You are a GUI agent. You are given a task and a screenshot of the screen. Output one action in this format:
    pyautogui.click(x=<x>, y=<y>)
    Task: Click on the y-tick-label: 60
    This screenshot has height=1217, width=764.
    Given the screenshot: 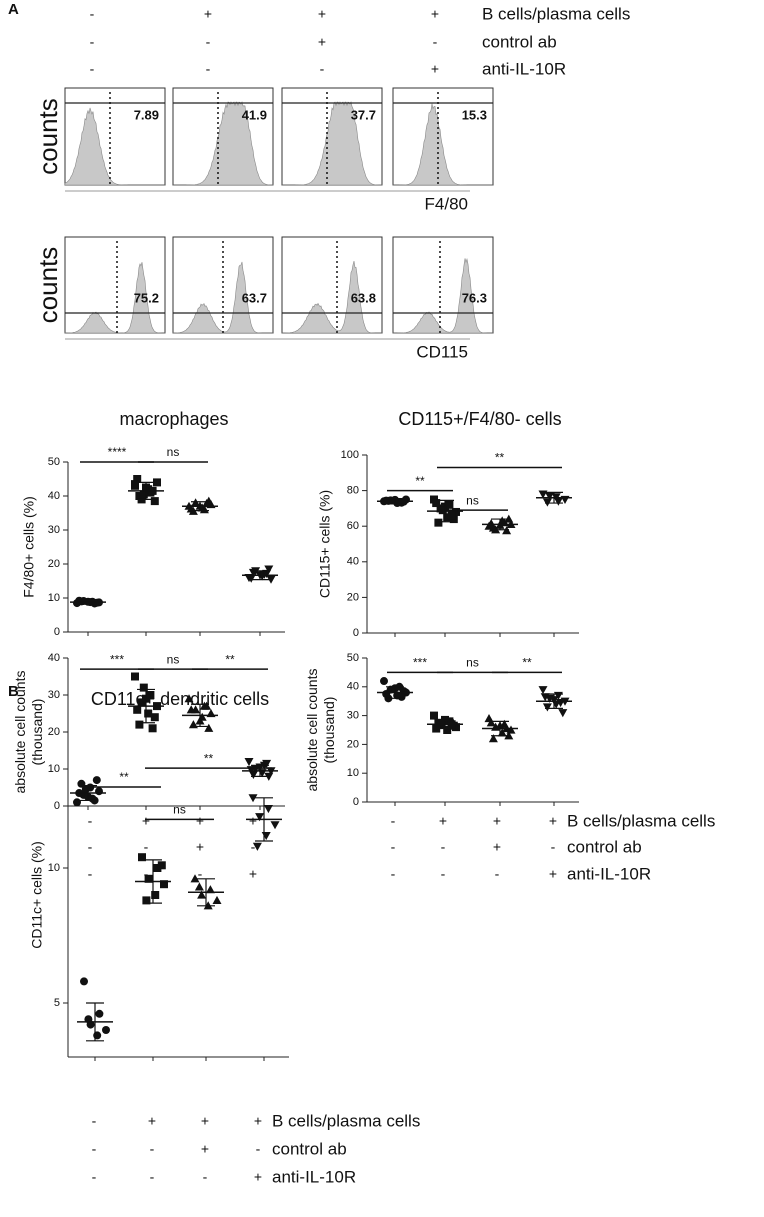 What is the action you would take?
    pyautogui.click(x=353, y=526)
    